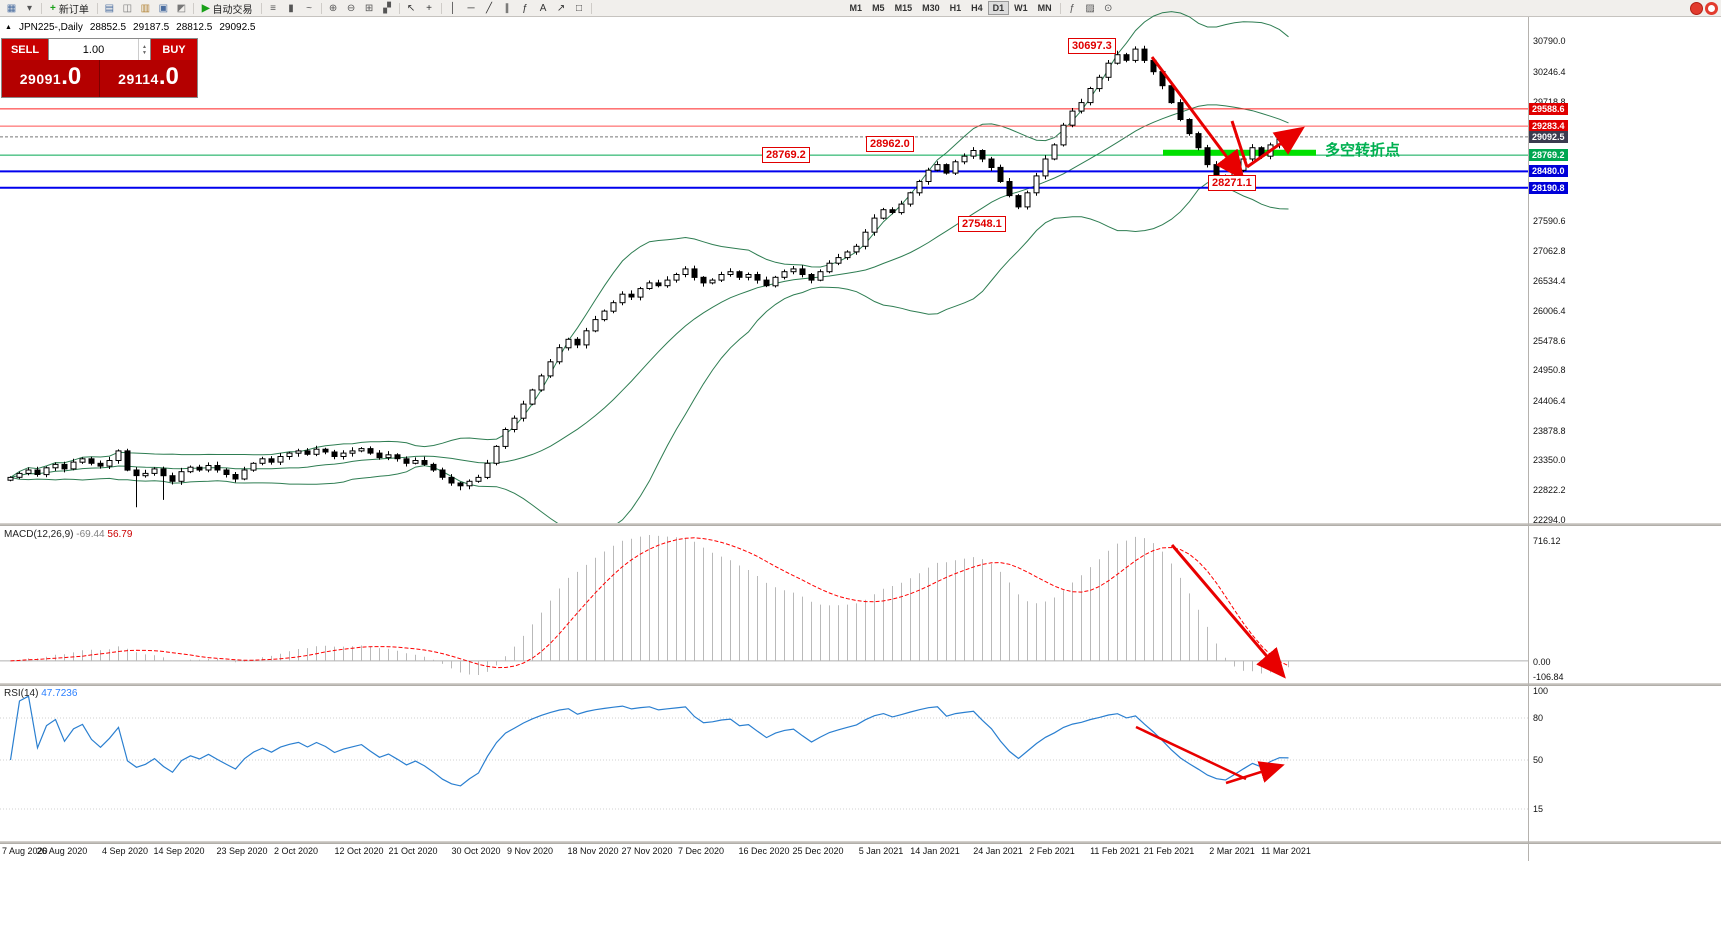 This screenshot has height=941, width=1721. What do you see at coordinates (242, 851) in the screenshot?
I see `time-label: 23 Sep 2020` at bounding box center [242, 851].